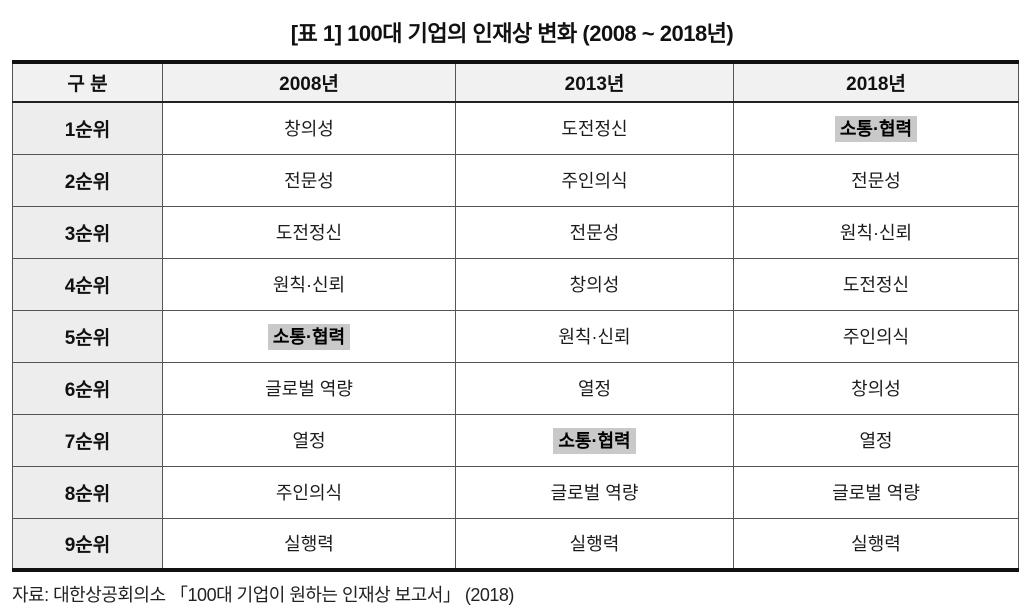 Image resolution: width=1024 pixels, height=606 pixels. What do you see at coordinates (87, 82) in the screenshot?
I see `header-cell-category: 구 분` at bounding box center [87, 82].